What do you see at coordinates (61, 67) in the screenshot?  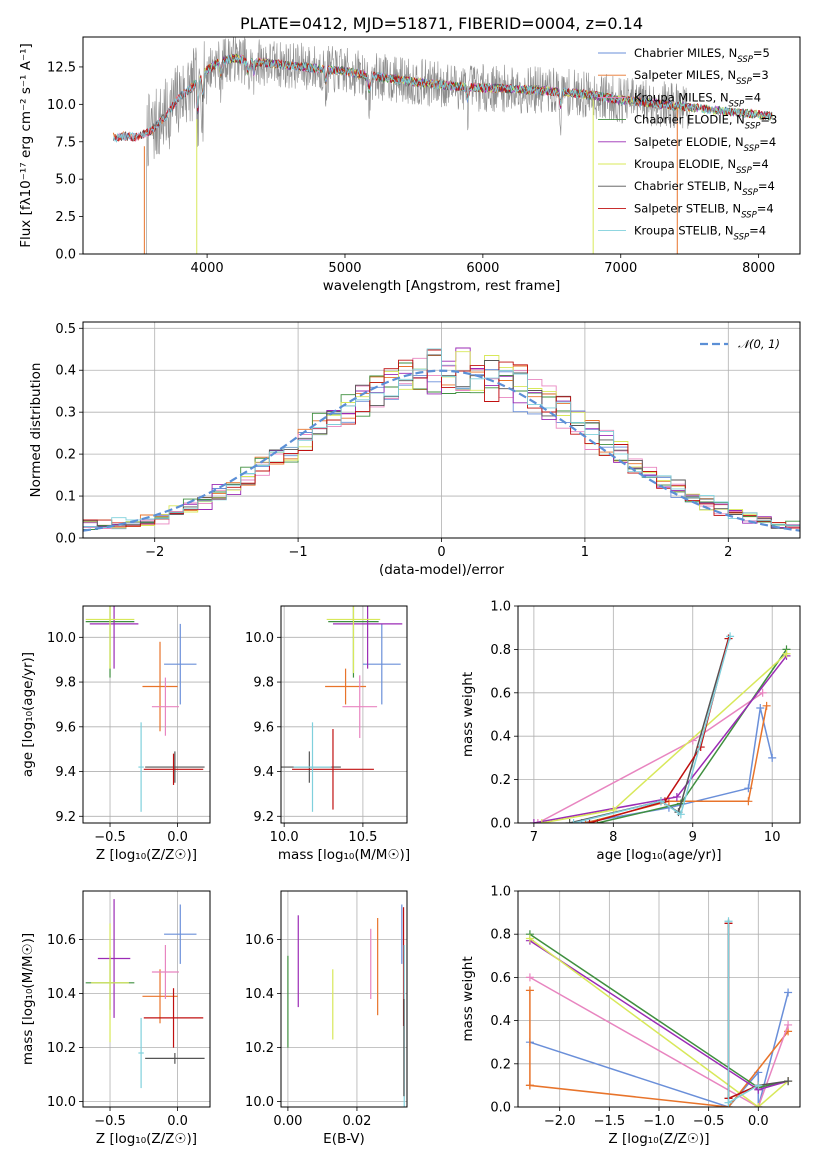 I see `y-tick-label: 12.5` at bounding box center [61, 67].